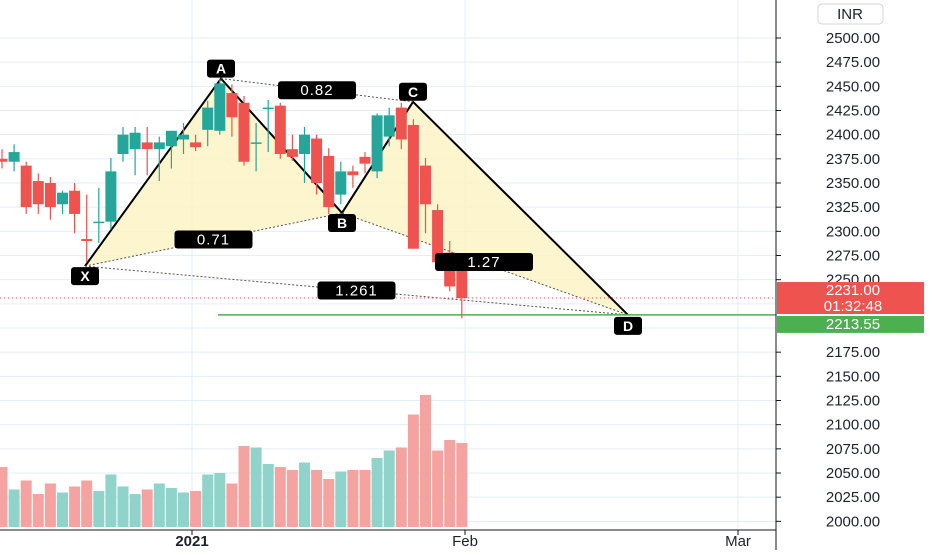 This screenshot has width=932, height=555. Describe the element at coordinates (853, 111) in the screenshot. I see `price-tick-label: 2425.00` at that location.